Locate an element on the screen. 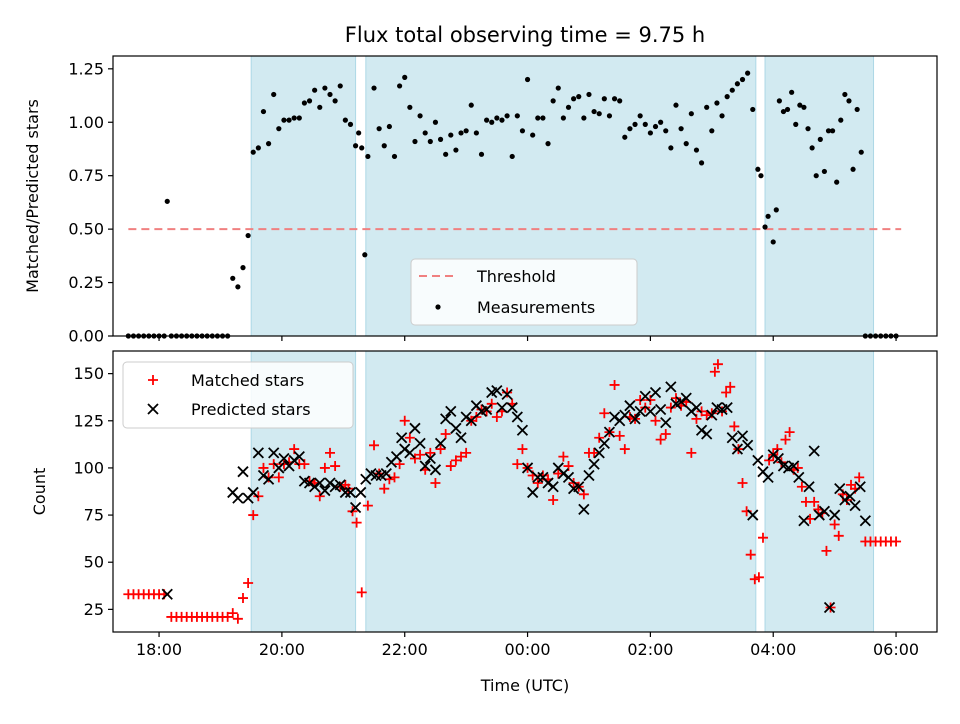 This screenshot has height=724, width=960. x-tick-label: 06:00 is located at coordinates (896, 649).